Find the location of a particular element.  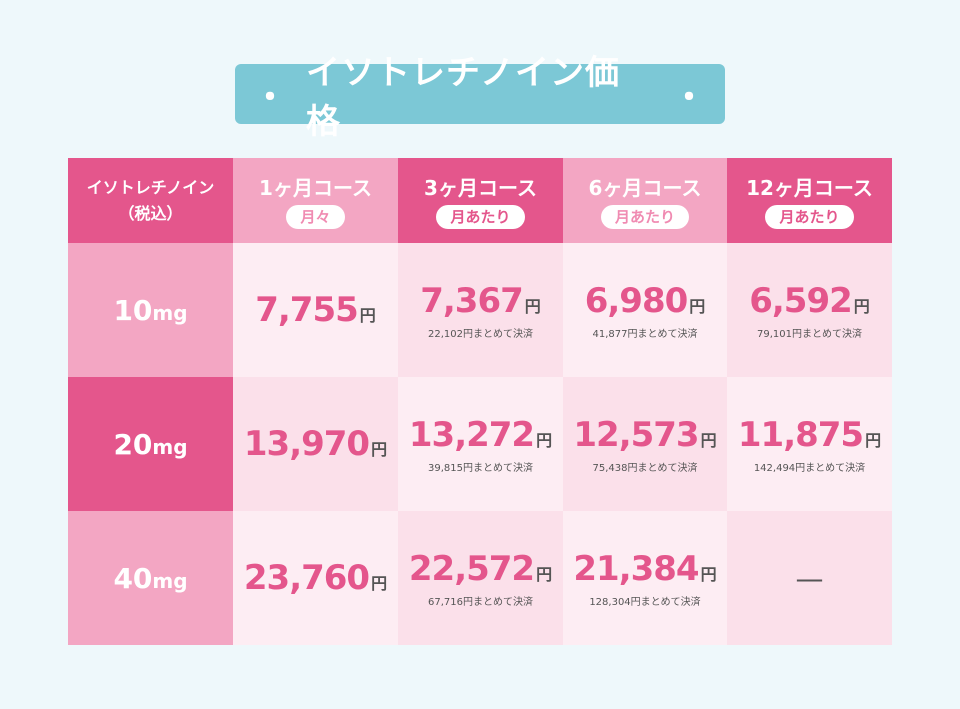

corner-label: イソトレチノイン is located at coordinates (150, 187).